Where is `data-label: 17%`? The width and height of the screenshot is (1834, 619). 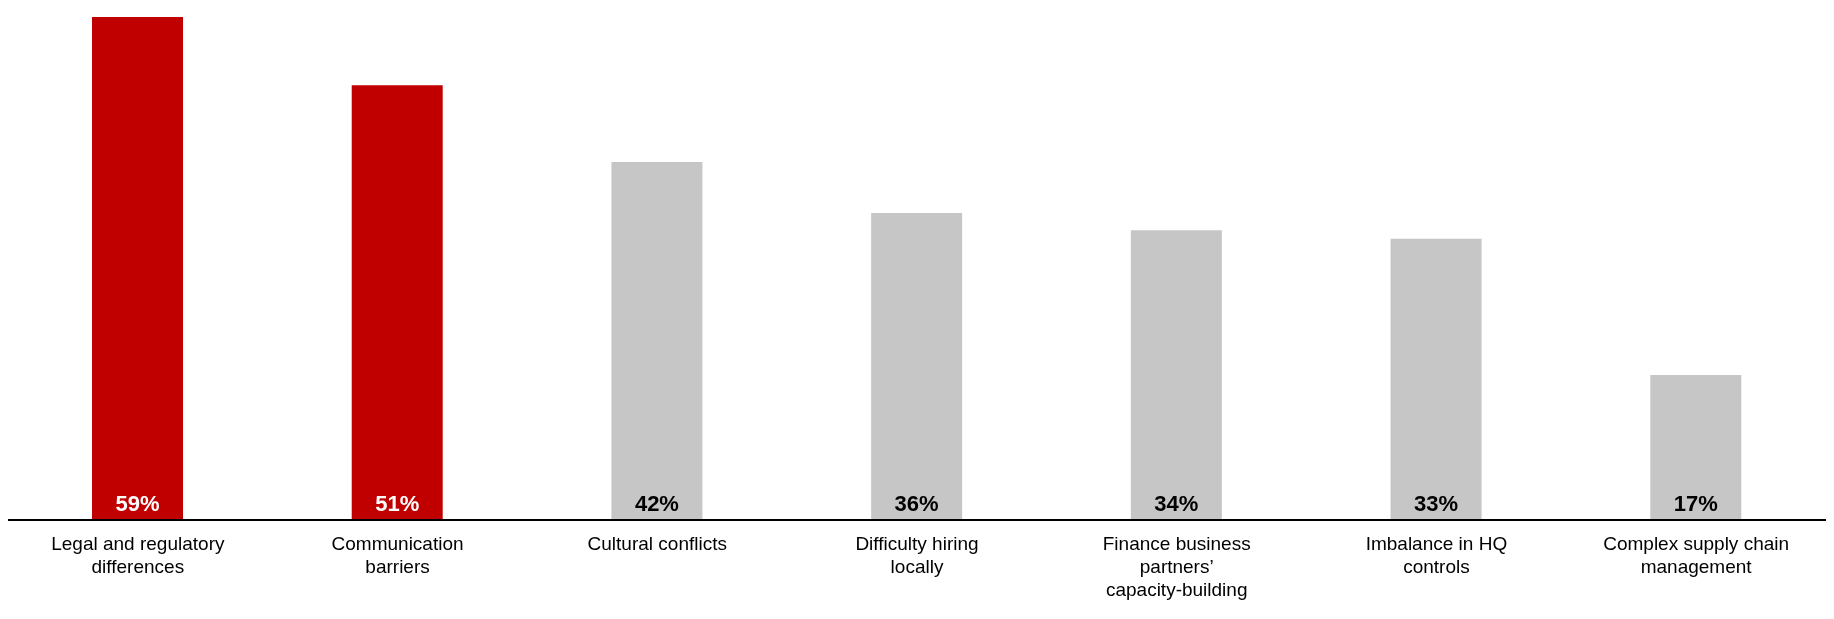 data-label: 17% is located at coordinates (1695, 503).